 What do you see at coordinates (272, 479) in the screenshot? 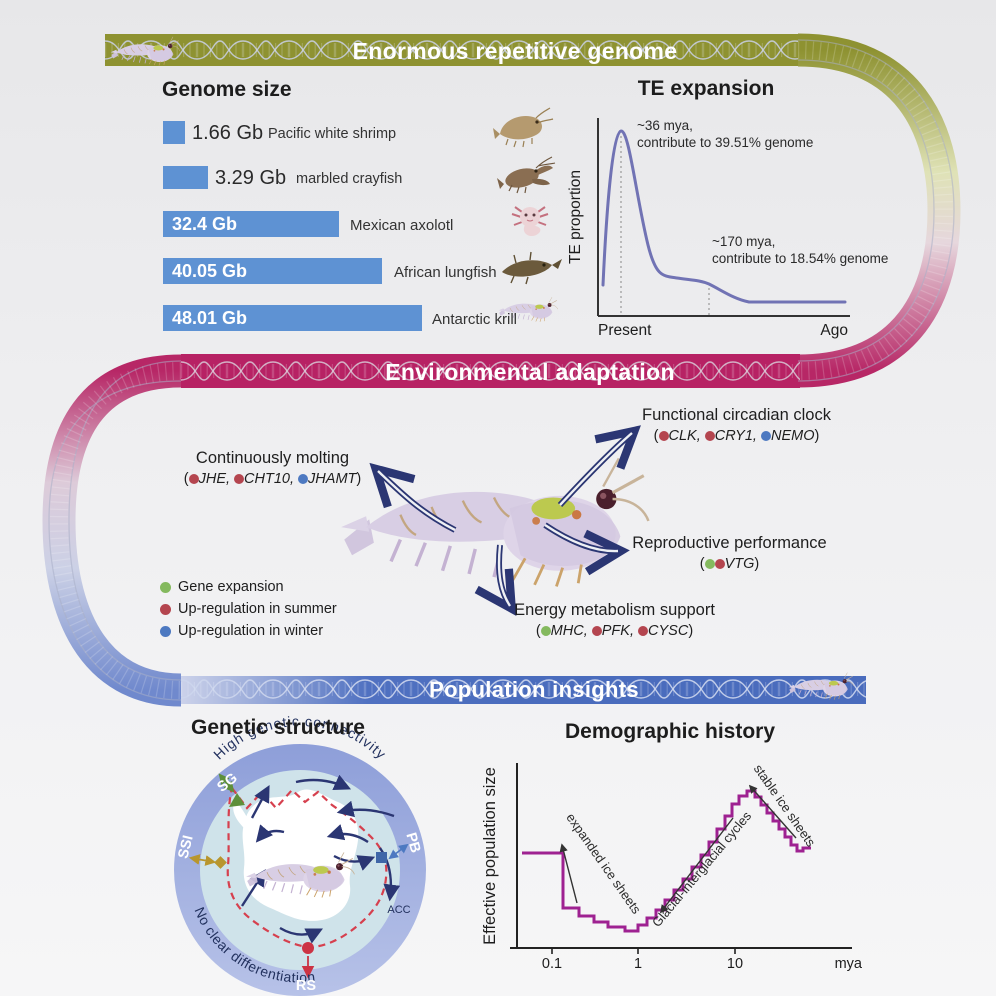
I see `adaptation-gene-list: (JHE, CHT10, JHAMT)` at bounding box center [272, 479].